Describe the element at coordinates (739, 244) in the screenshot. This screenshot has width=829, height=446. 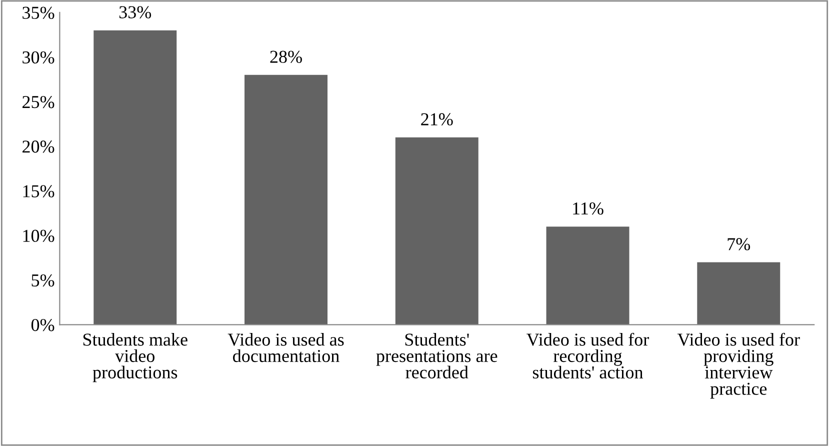
I see `data-label: 7%` at that location.